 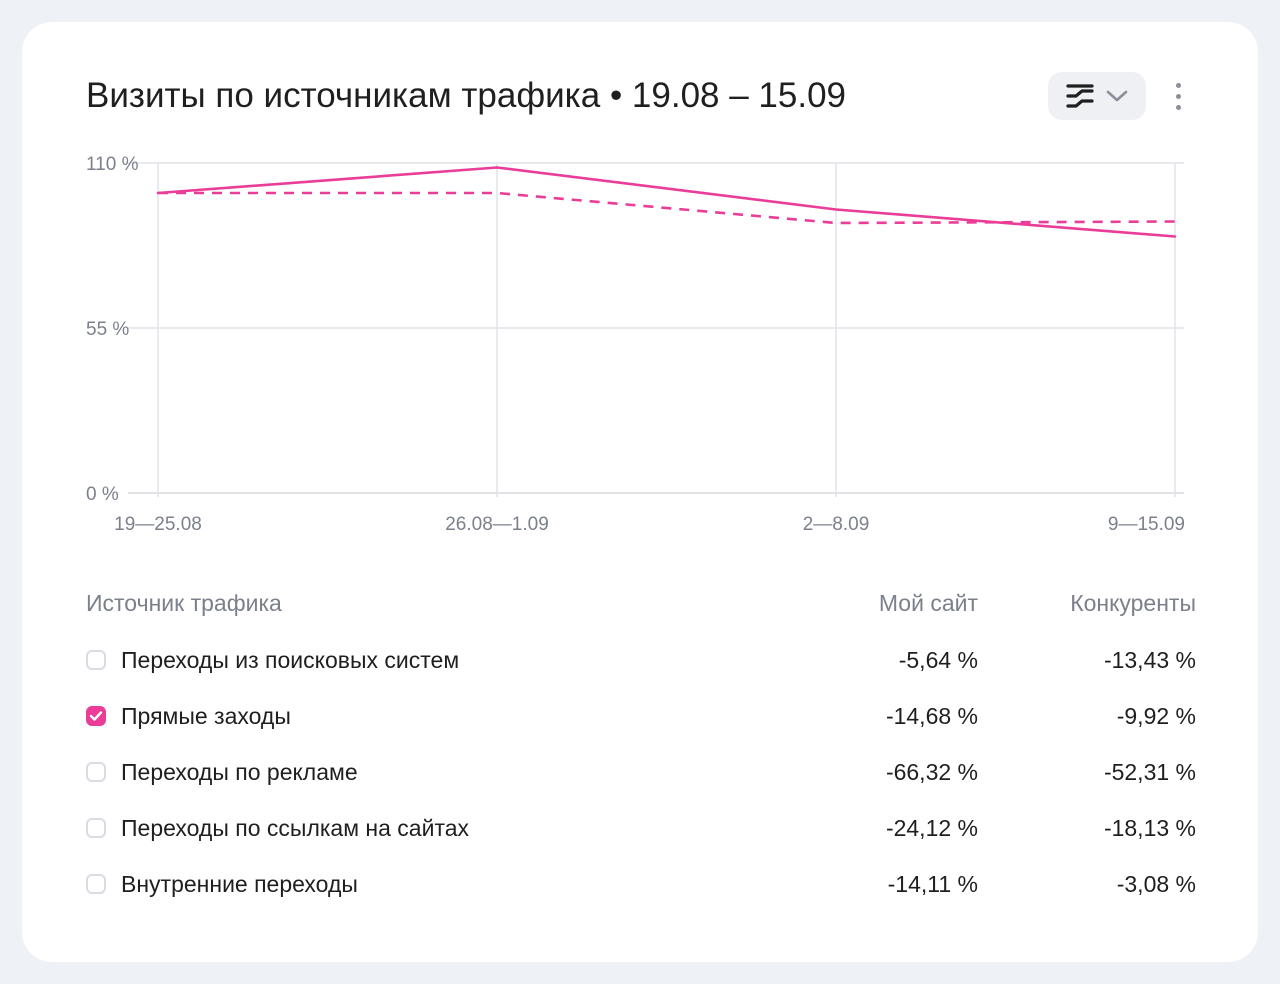 I want to click on my-site-series-line, so click(x=666, y=202).